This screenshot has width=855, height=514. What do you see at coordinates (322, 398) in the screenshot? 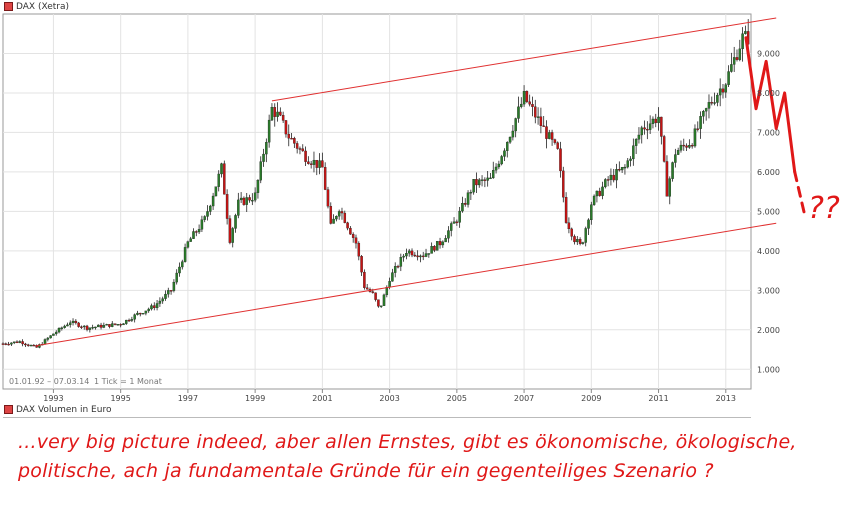
I see `x-tick-label: 2001` at bounding box center [322, 398].